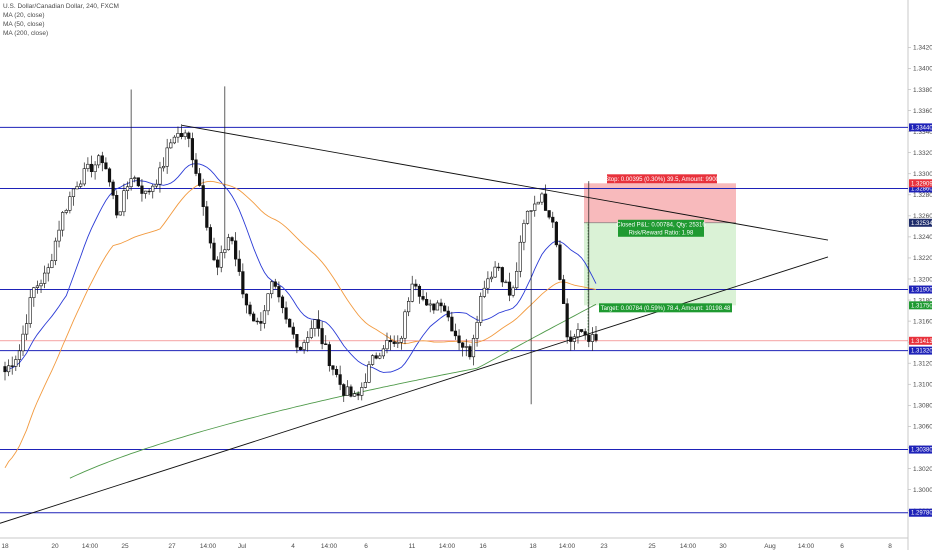  What do you see at coordinates (660, 203) in the screenshot?
I see `stop-zone` at bounding box center [660, 203].